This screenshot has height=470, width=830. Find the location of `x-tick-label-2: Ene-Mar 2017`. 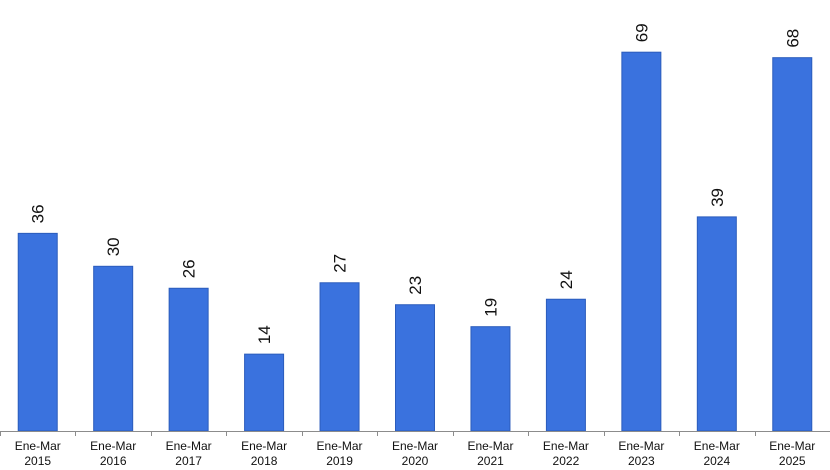

x-tick-label-2: Ene-Mar 2017 is located at coordinates (189, 453).